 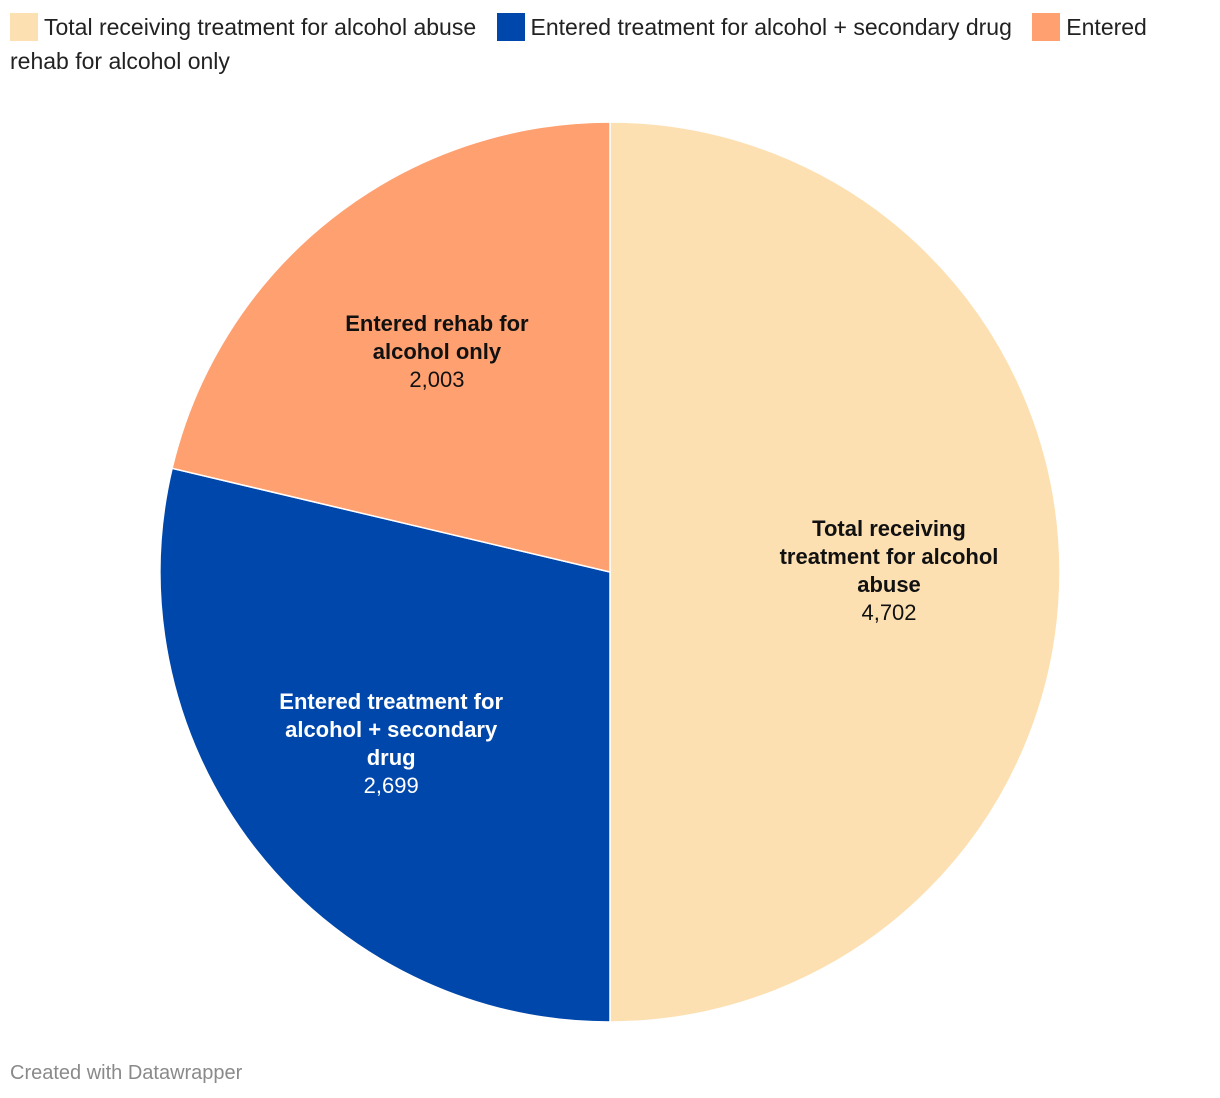 I want to click on legend-item-alcohol-only: Entered rehab for alcohol only, so click(x=578, y=43).